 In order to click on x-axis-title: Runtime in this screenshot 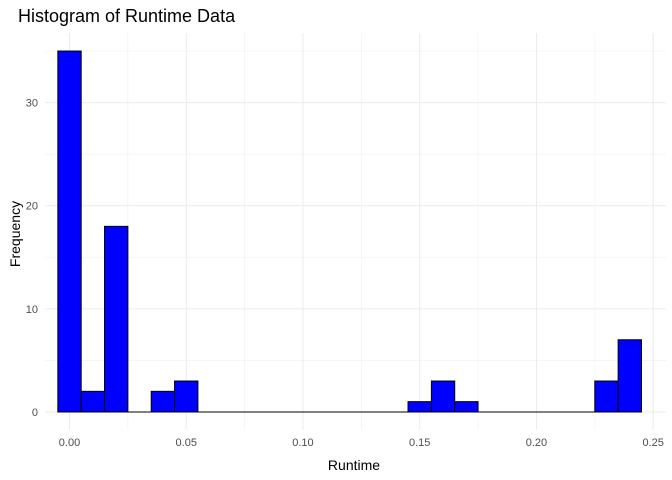, I will do `click(354, 465)`.